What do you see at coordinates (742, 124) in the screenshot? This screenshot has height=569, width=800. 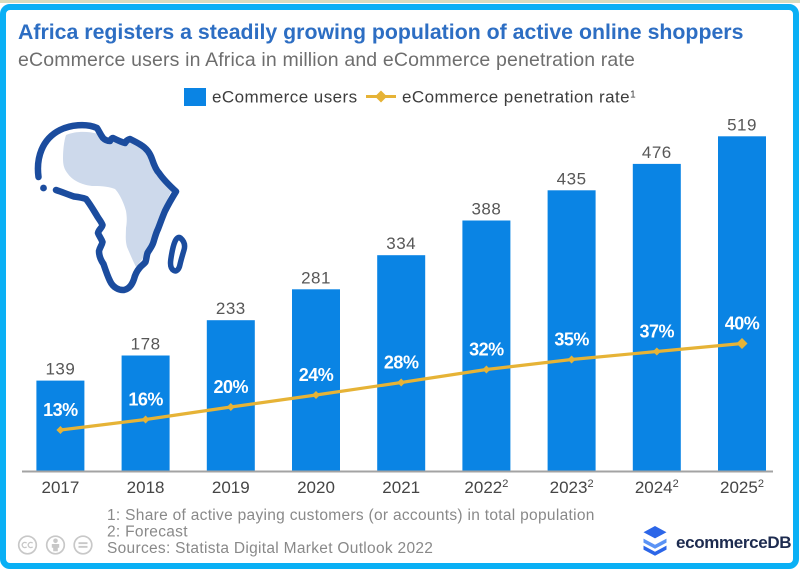 I see `svg-text: 519` at bounding box center [742, 124].